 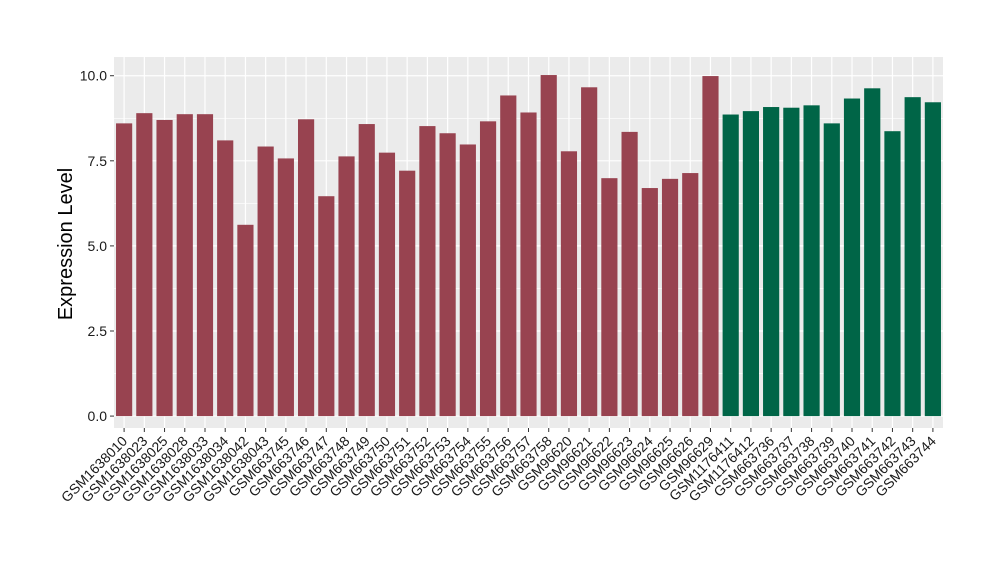 I want to click on bar-GSM663744, so click(x=932, y=259).